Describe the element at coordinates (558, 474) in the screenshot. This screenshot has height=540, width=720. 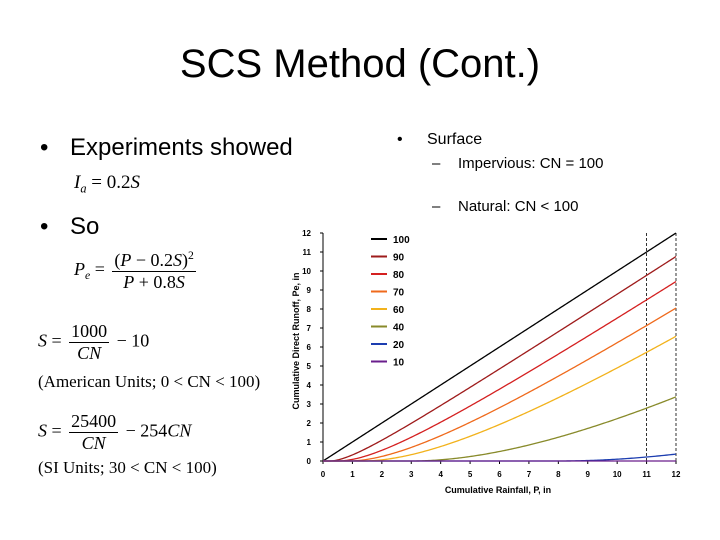
I see `x-tick-label-8: 8` at that location.